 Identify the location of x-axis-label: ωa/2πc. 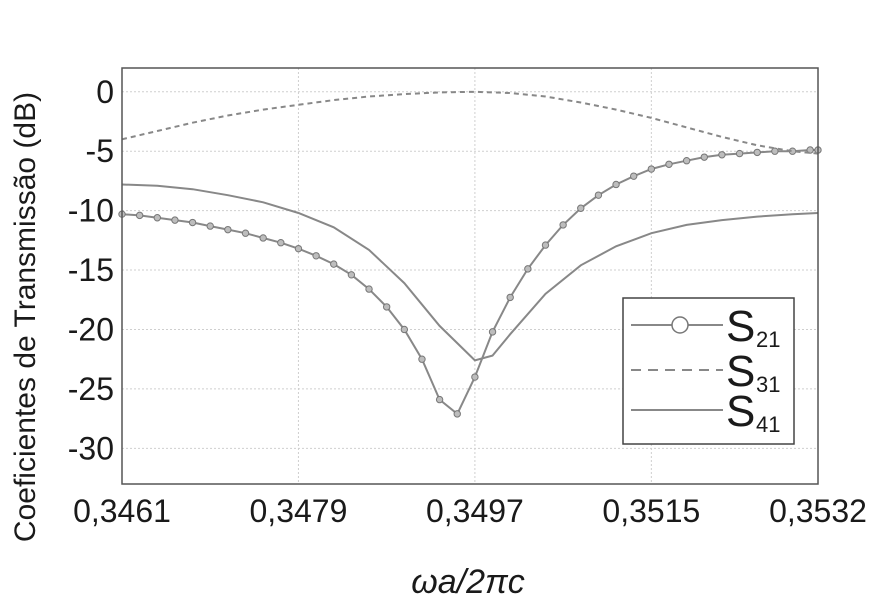
(468, 582).